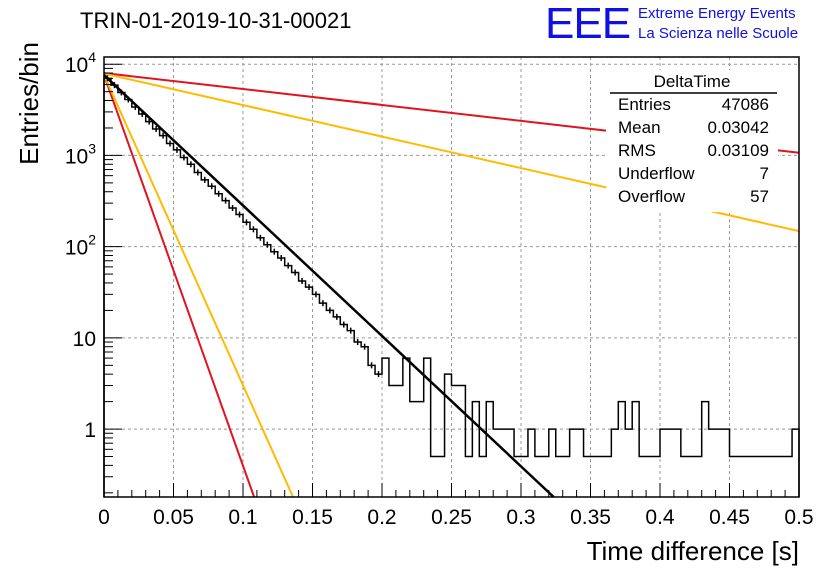 This screenshot has width=836, height=572. I want to click on y-tick-label: 1, so click(90, 430).